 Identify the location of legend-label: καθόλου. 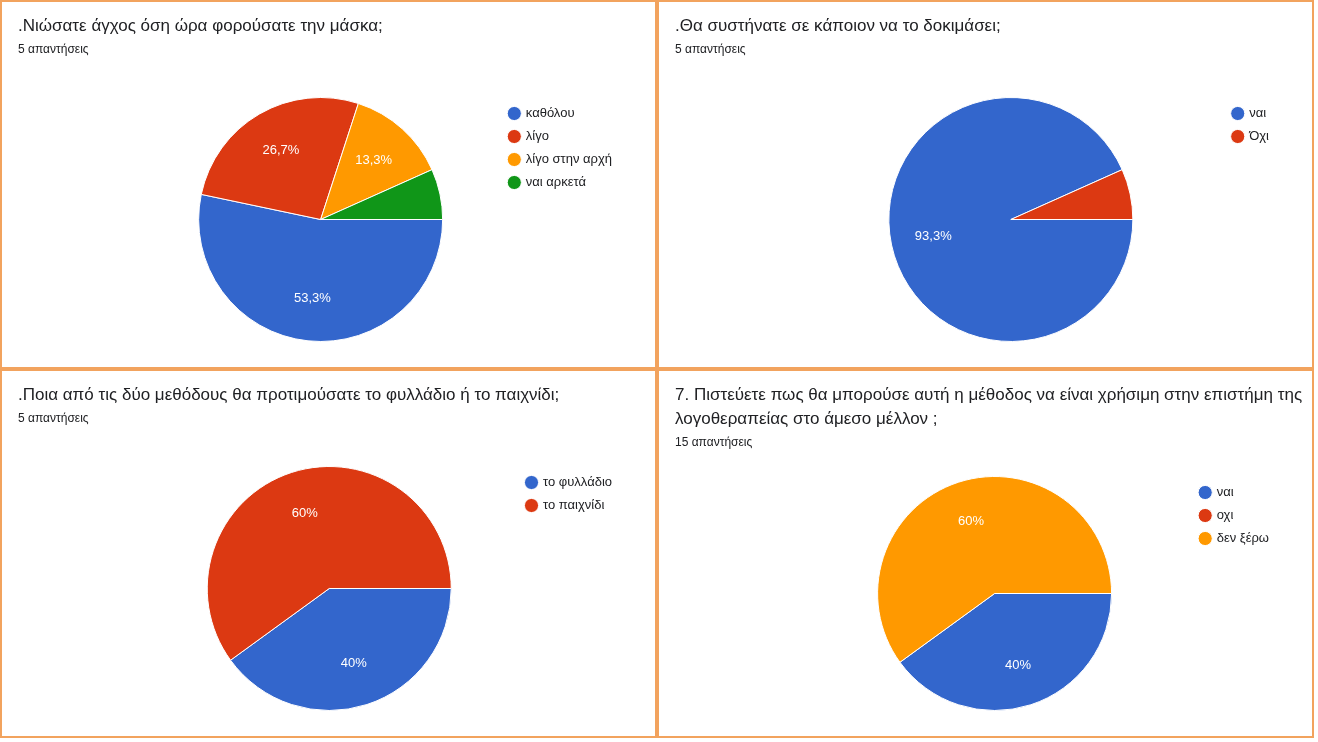
(550, 113).